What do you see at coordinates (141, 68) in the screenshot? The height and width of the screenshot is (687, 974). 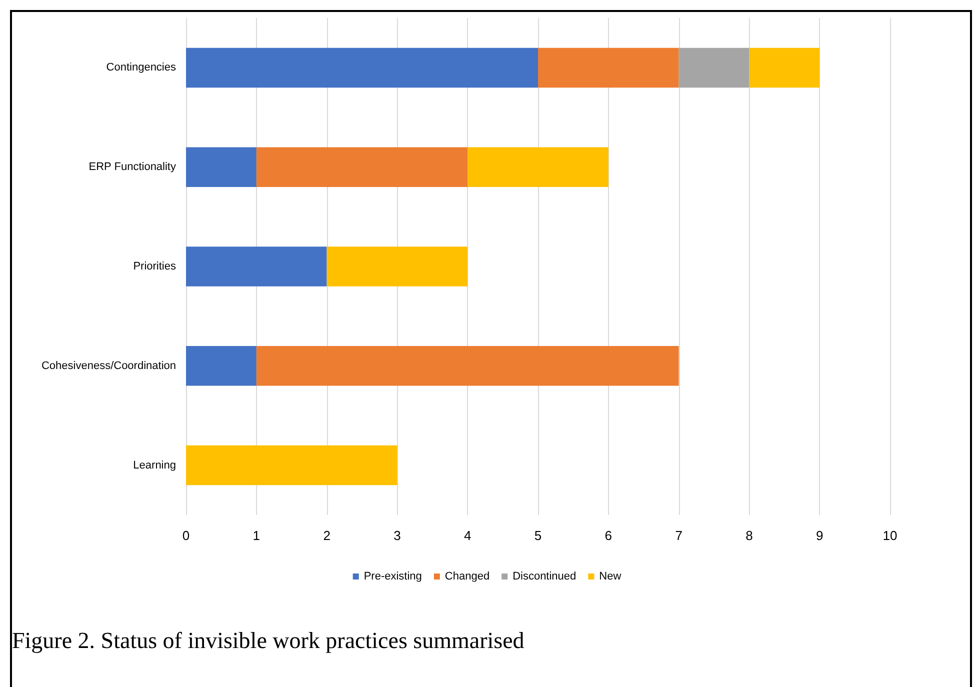 I see `y-tick-label: Contingencies` at bounding box center [141, 68].